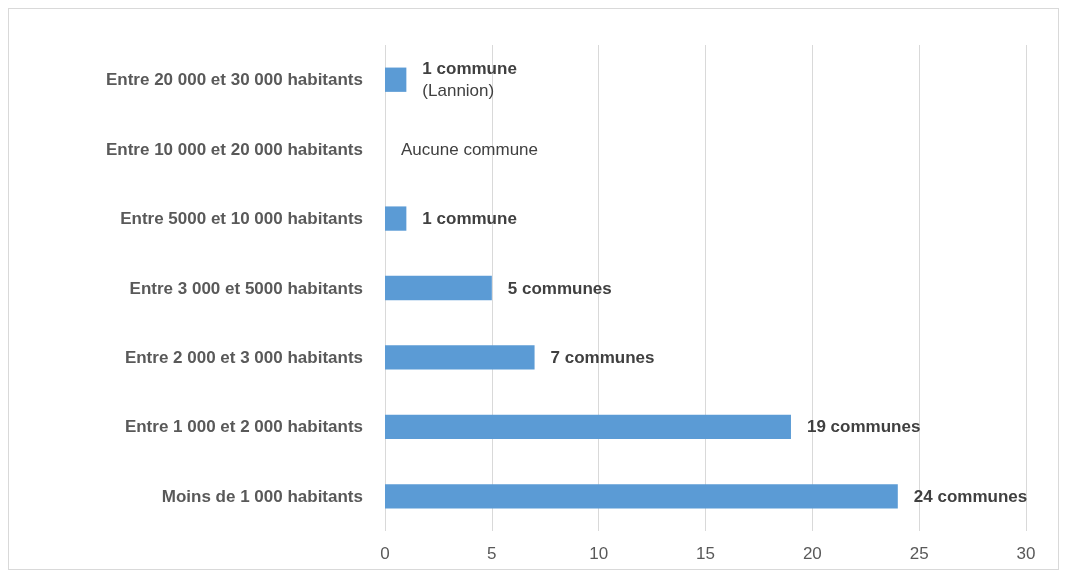 Image resolution: width=1067 pixels, height=578 pixels. What do you see at coordinates (559, 288) in the screenshot?
I see `data-label: 5 communes` at bounding box center [559, 288].